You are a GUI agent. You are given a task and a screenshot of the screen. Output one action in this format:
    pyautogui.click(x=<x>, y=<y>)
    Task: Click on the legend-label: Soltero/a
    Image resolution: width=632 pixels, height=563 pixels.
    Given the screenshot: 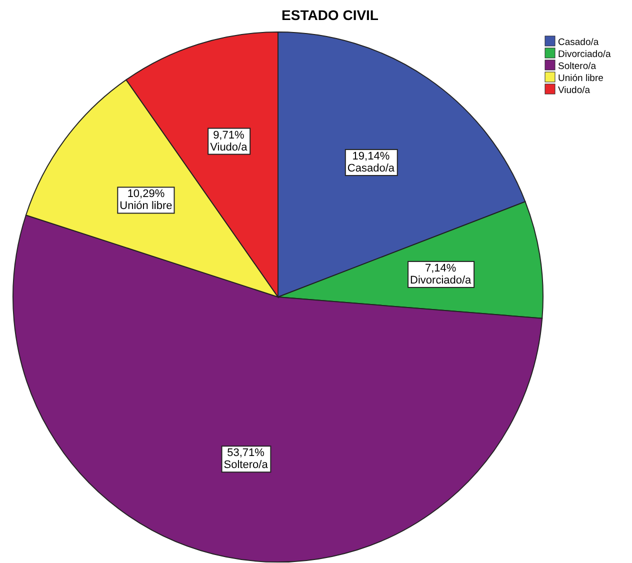 What is the action you would take?
    pyautogui.click(x=577, y=66)
    